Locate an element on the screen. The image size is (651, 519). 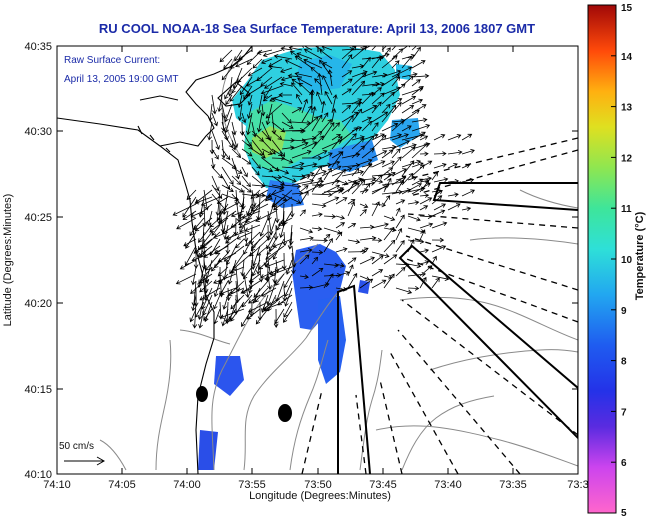
colorbar-tick-label: 5 is located at coordinates (624, 513).